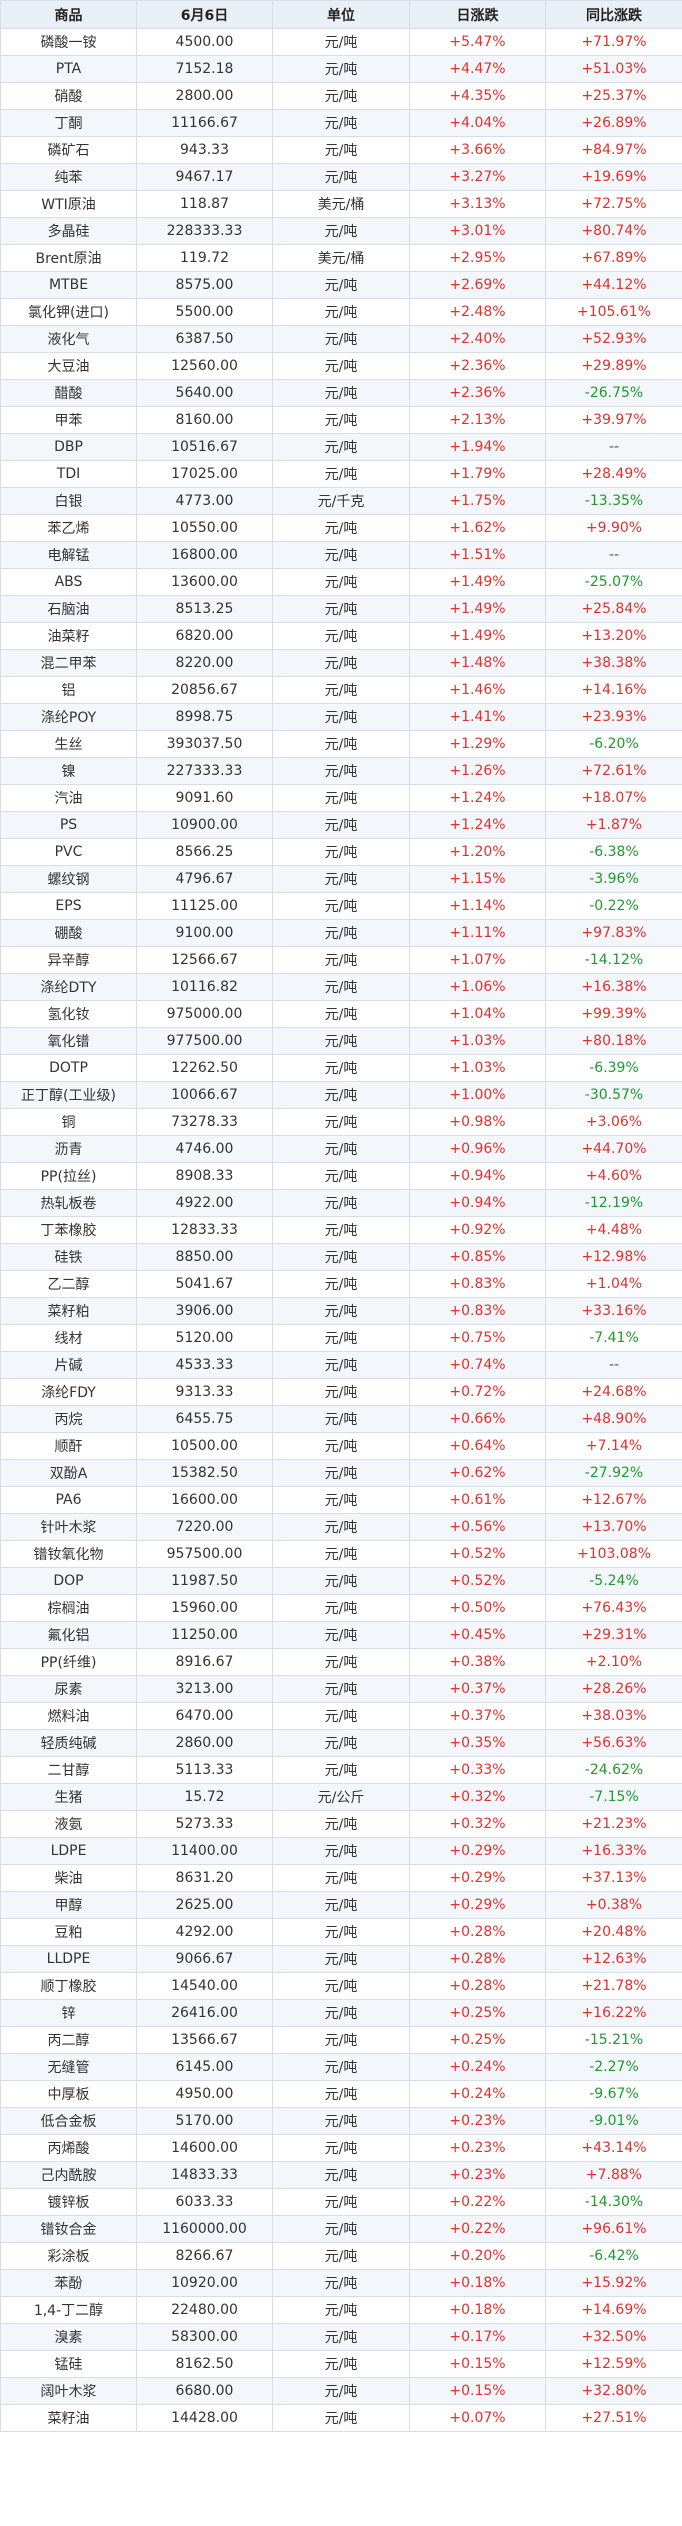 Image resolution: width=682 pixels, height=2526 pixels. What do you see at coordinates (204, 339) in the screenshot?
I see `cell-price: 6387.50` at bounding box center [204, 339].